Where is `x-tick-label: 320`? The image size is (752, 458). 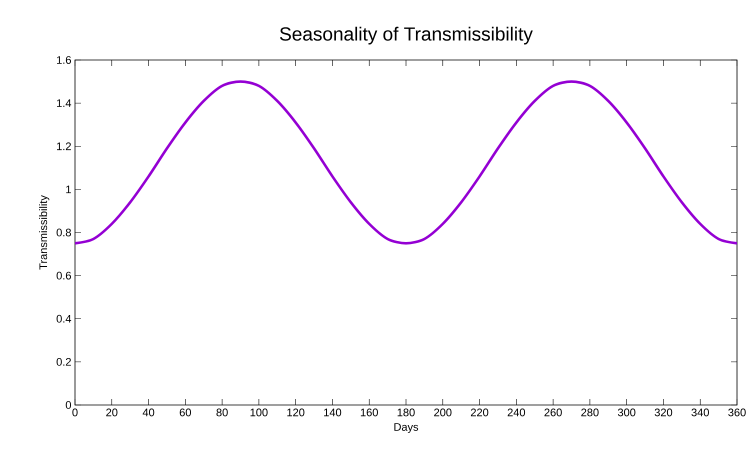 x-tick-label: 320 is located at coordinates (663, 412).